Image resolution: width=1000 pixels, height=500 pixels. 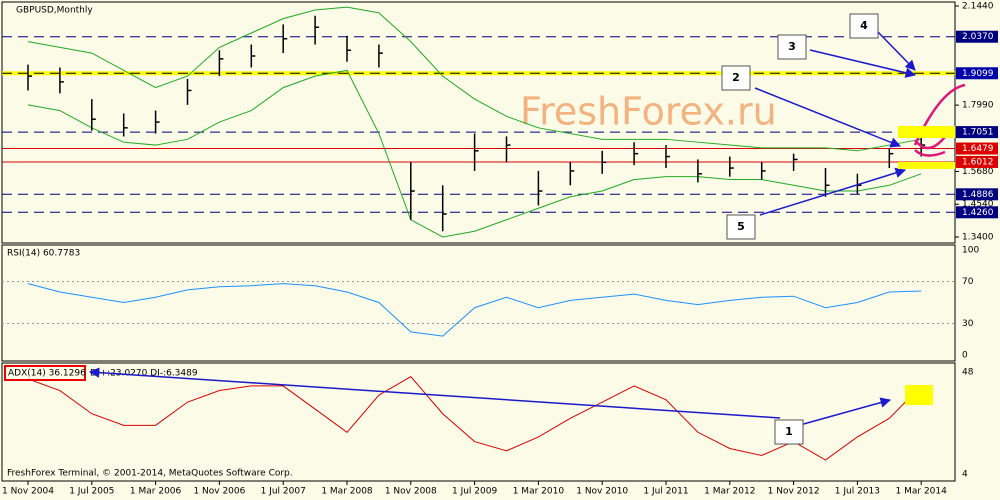 What do you see at coordinates (729, 492) in the screenshot?
I see `x-tick-label: 1 Mar 2012` at bounding box center [729, 492].